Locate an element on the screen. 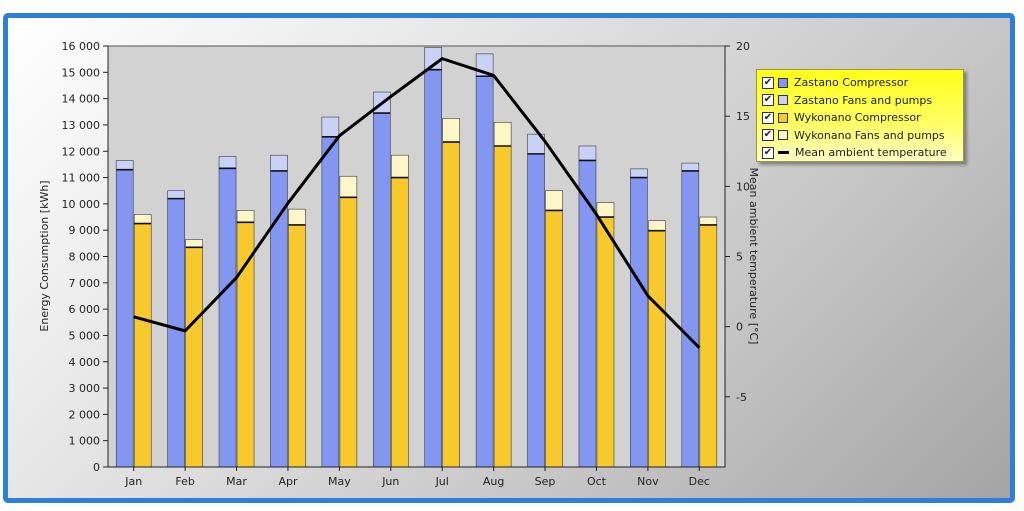  y-tick-label: 5 000 is located at coordinates (85, 335).